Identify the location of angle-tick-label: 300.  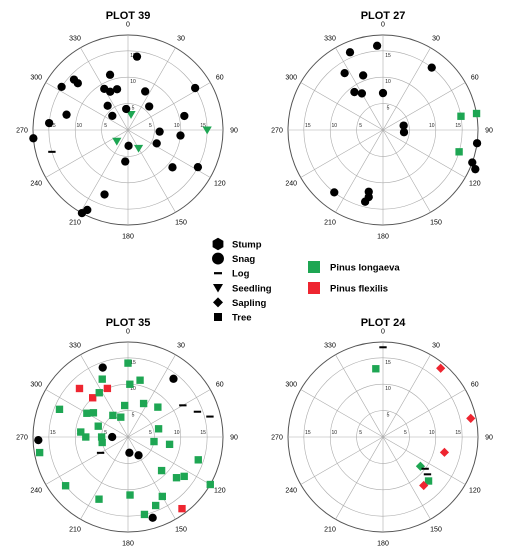
(36, 78).